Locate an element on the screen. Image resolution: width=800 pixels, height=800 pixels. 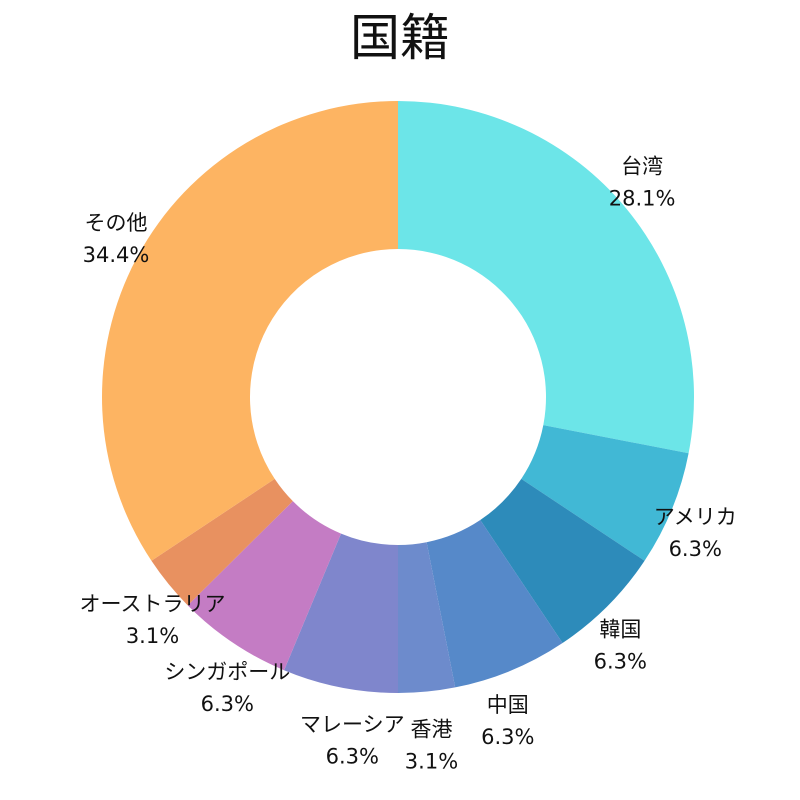
slice-label-1: アメリカ is located at coordinates (695, 517).